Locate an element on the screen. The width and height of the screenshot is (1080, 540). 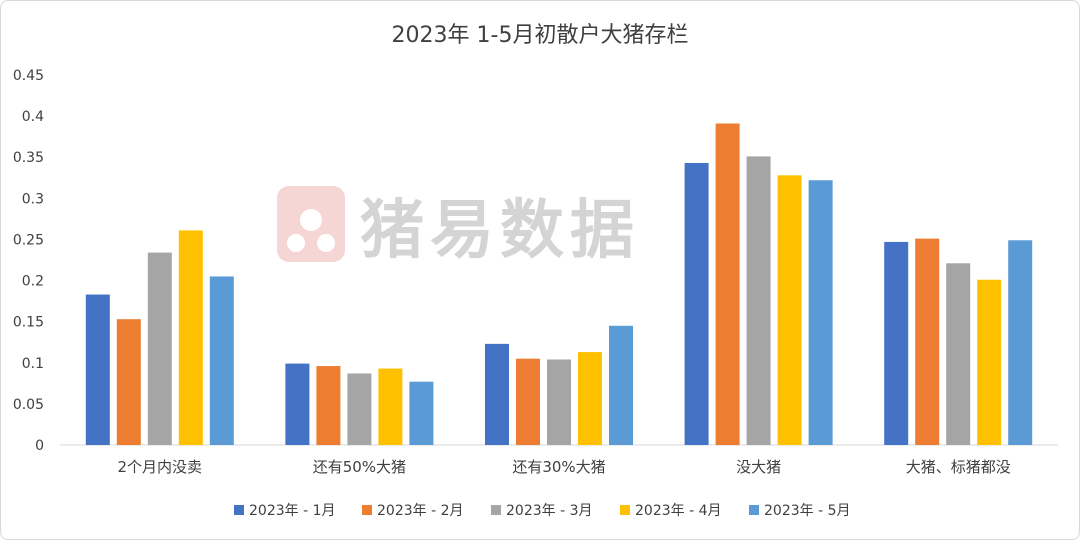
legend-label-2: 2023年 - 2月 is located at coordinates (420, 511).